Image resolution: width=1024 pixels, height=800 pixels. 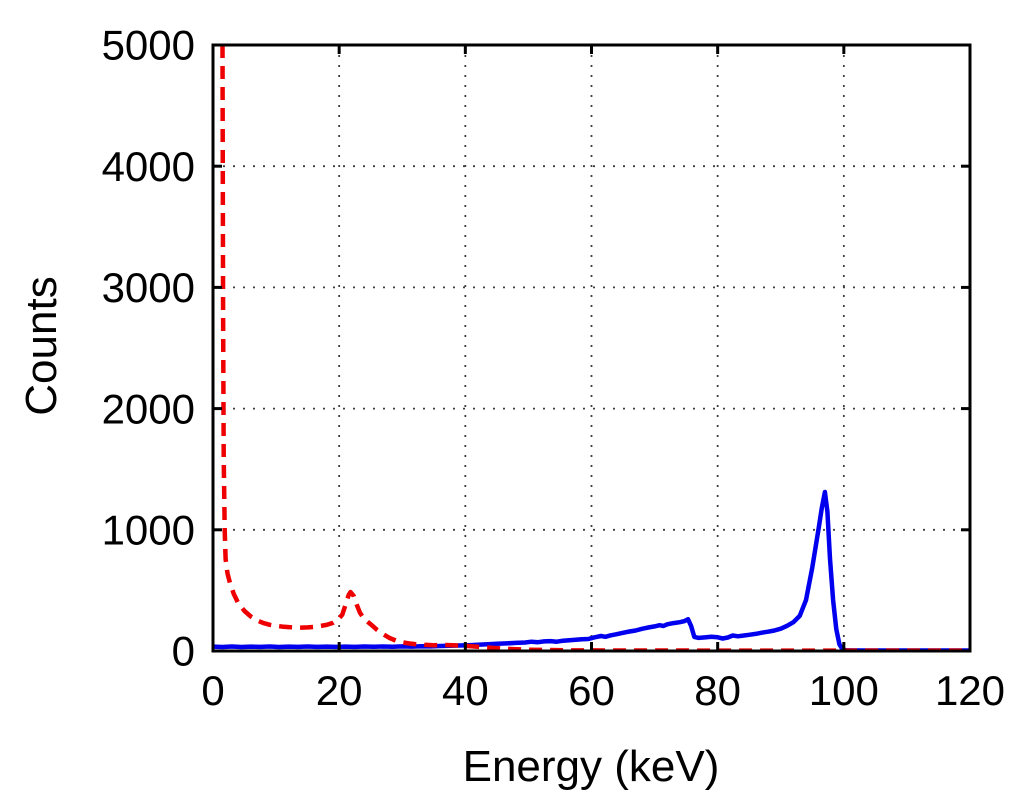 What do you see at coordinates (339, 690) in the screenshot?
I see `x-tick-label: 20` at bounding box center [339, 690].